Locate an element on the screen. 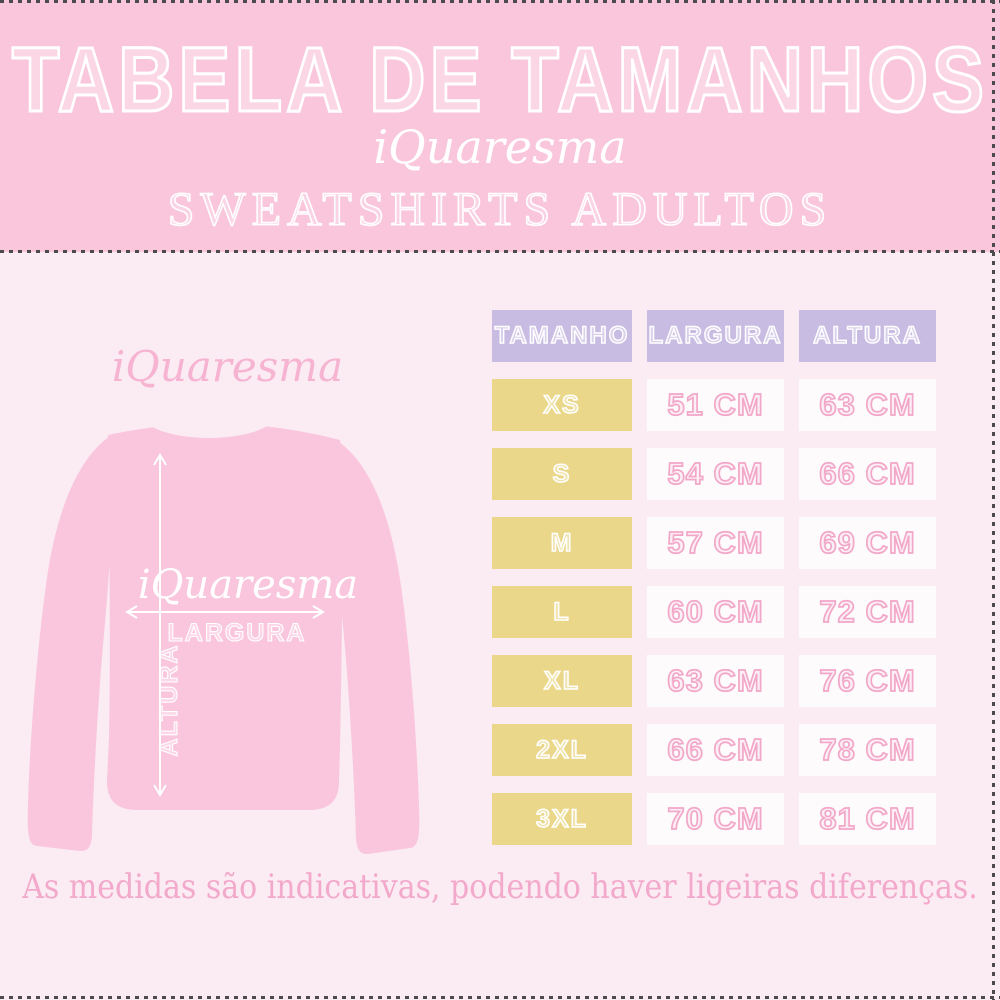  height-cell: 81 CM is located at coordinates (867, 819).